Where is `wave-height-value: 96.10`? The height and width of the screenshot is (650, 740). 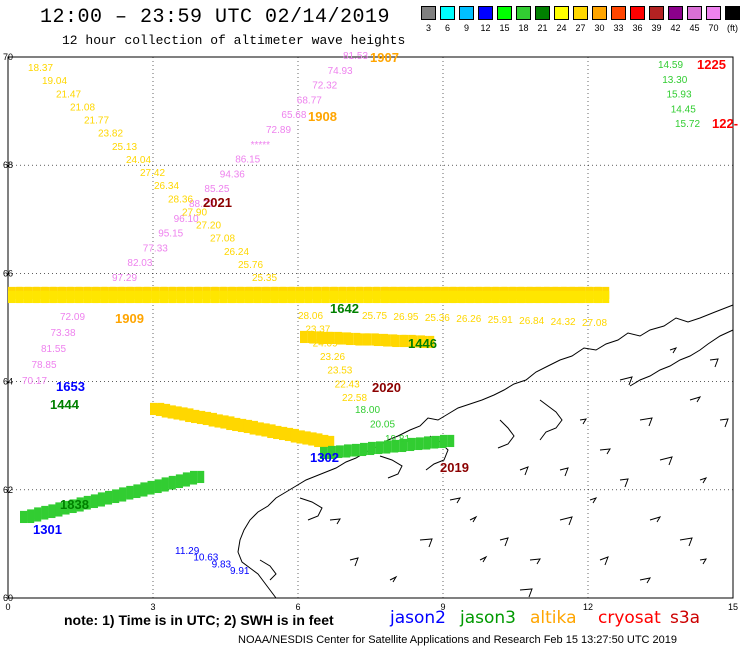 wave-height-value: 96.10 is located at coordinates (186, 219).